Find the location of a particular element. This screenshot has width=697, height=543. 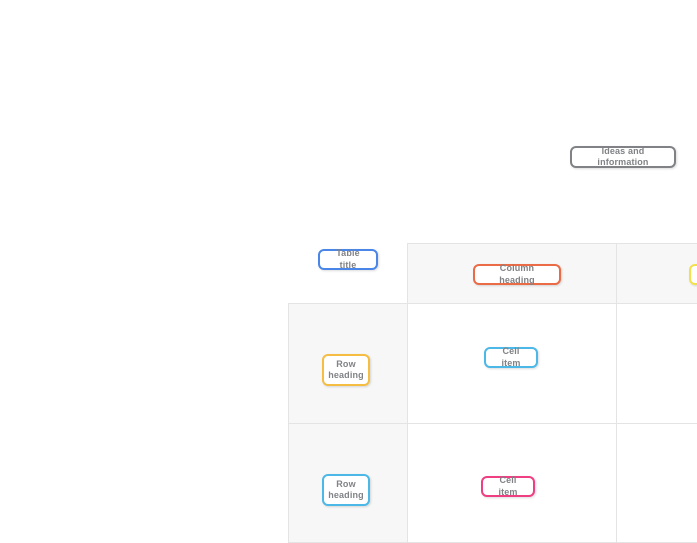

row-heading-label-2: Row heading is located at coordinates (346, 490).